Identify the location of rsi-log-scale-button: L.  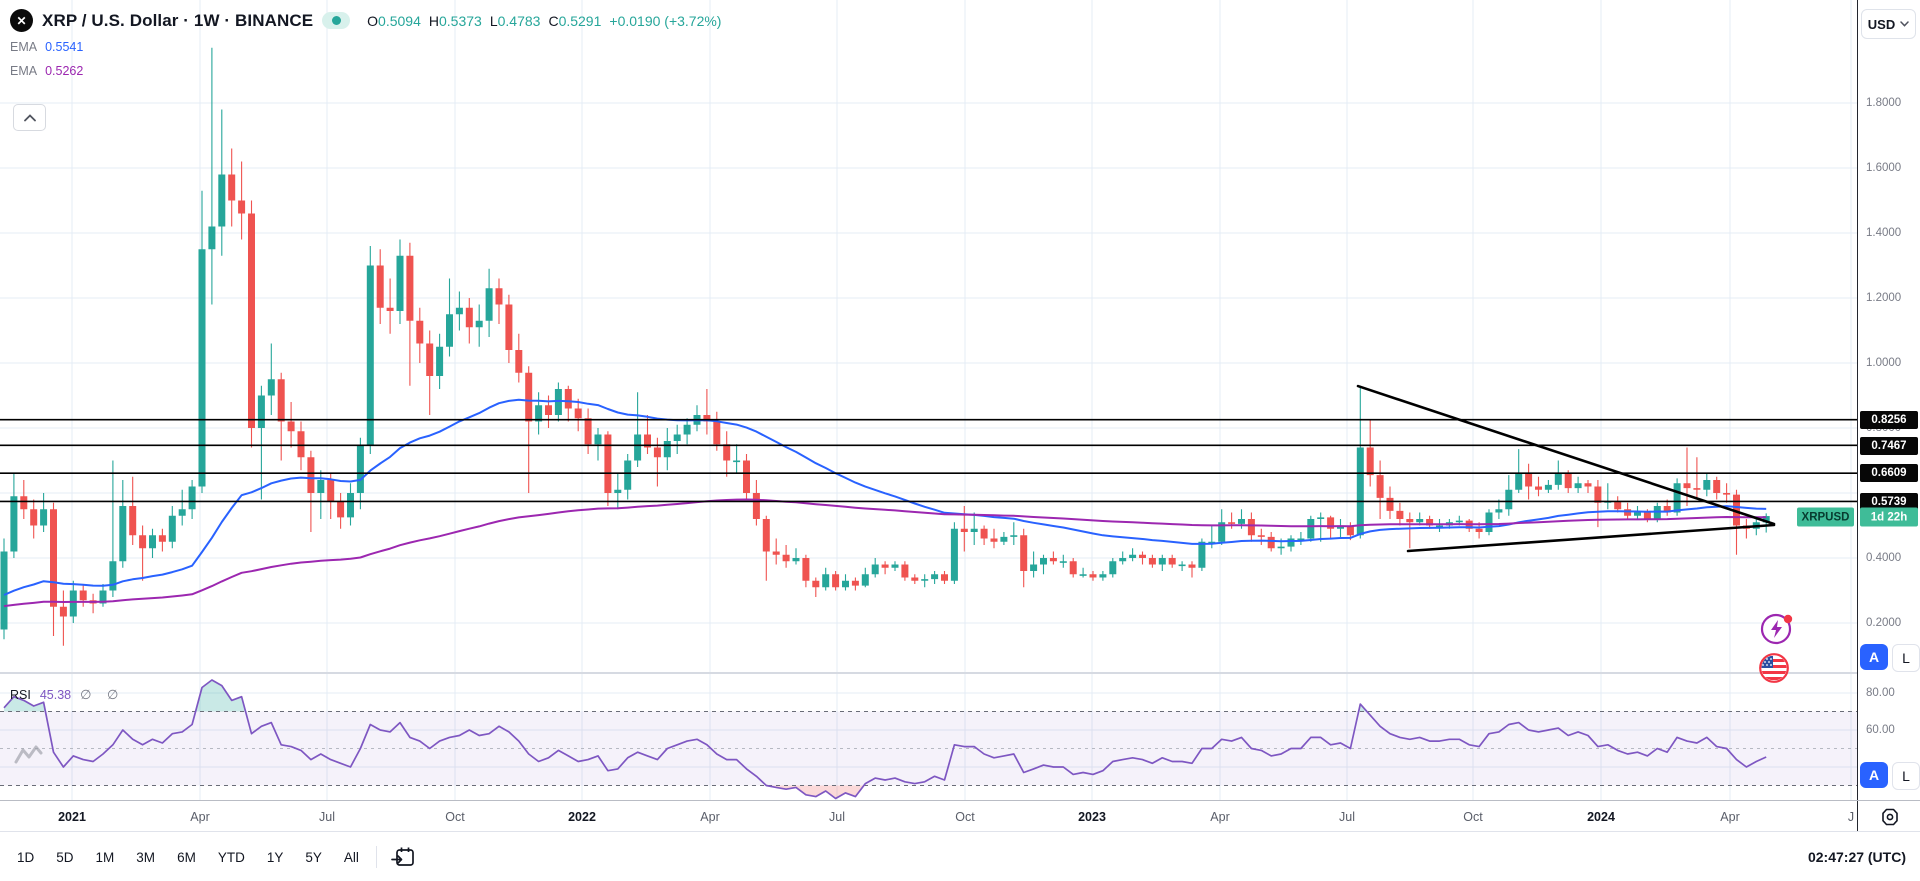
(1906, 776).